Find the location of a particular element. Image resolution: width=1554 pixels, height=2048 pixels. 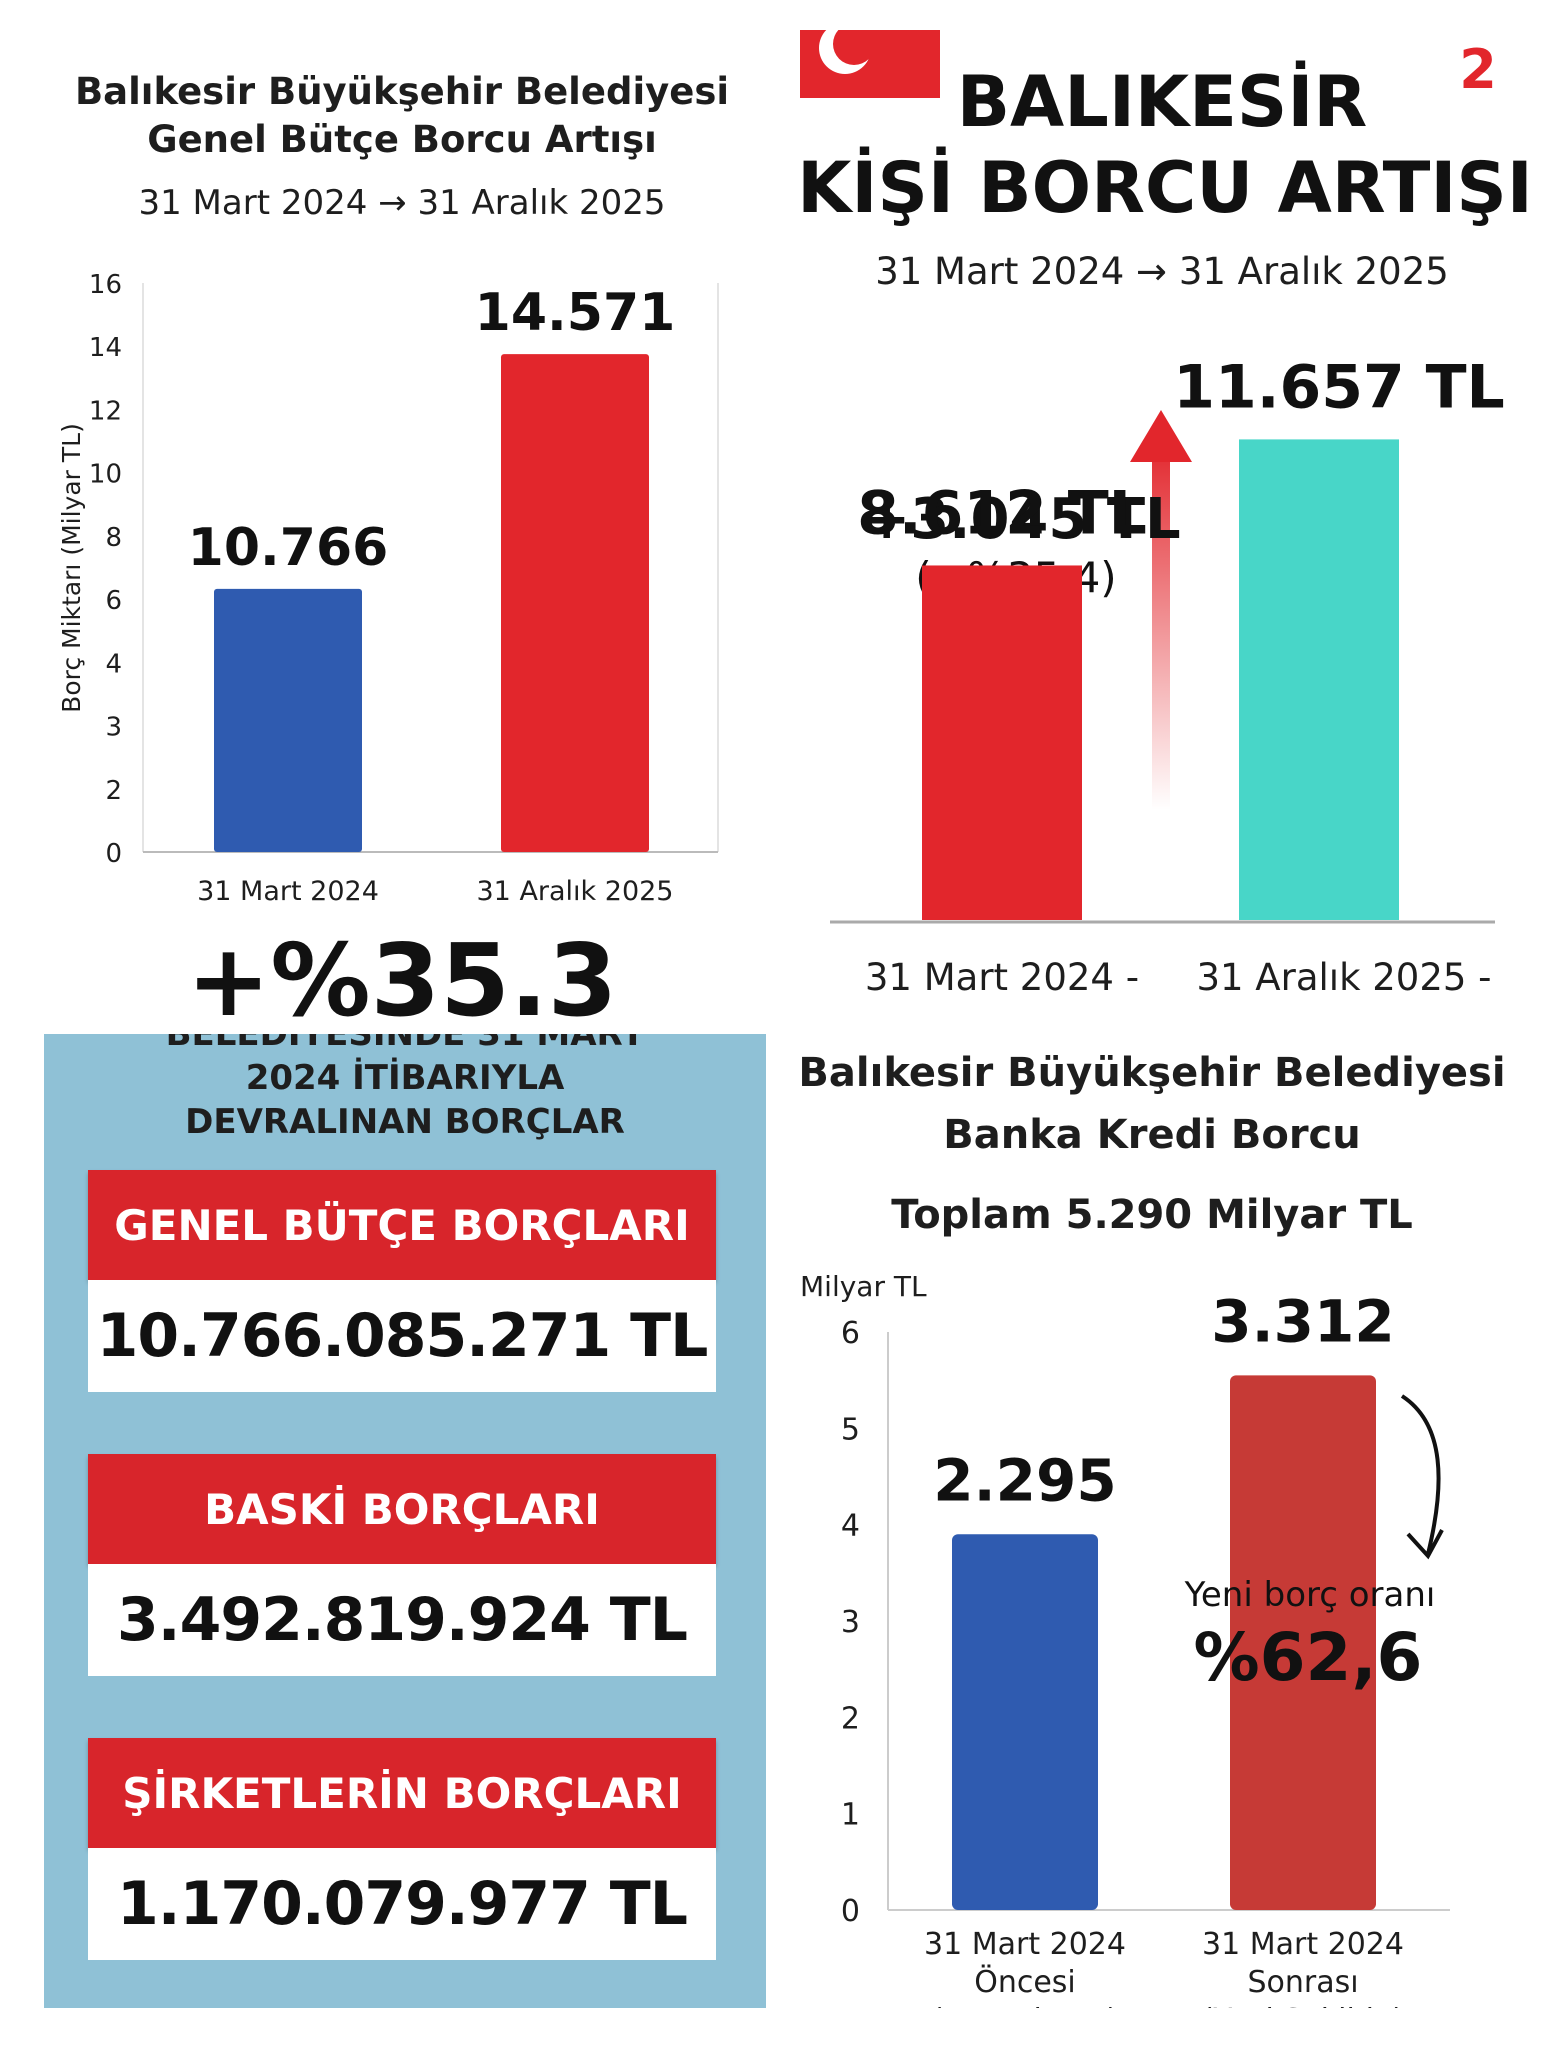

chart-title-line2: Banka Kredi Borcu is located at coordinates (1151, 1135).